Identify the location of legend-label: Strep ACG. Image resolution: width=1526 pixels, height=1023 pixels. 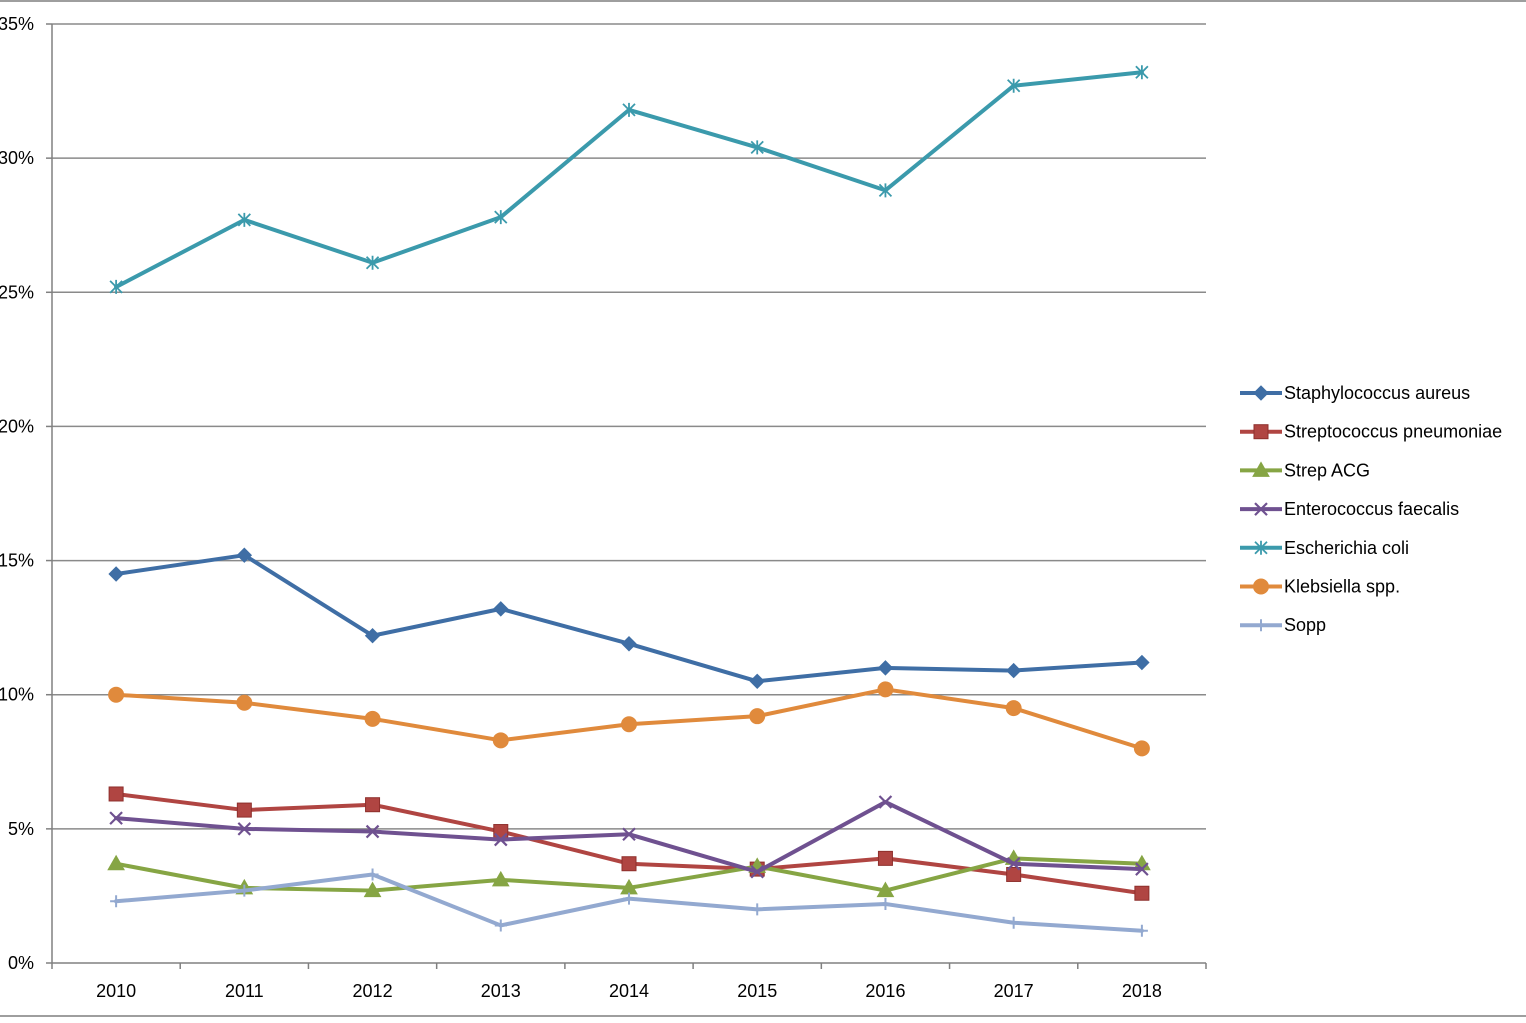
(1327, 470).